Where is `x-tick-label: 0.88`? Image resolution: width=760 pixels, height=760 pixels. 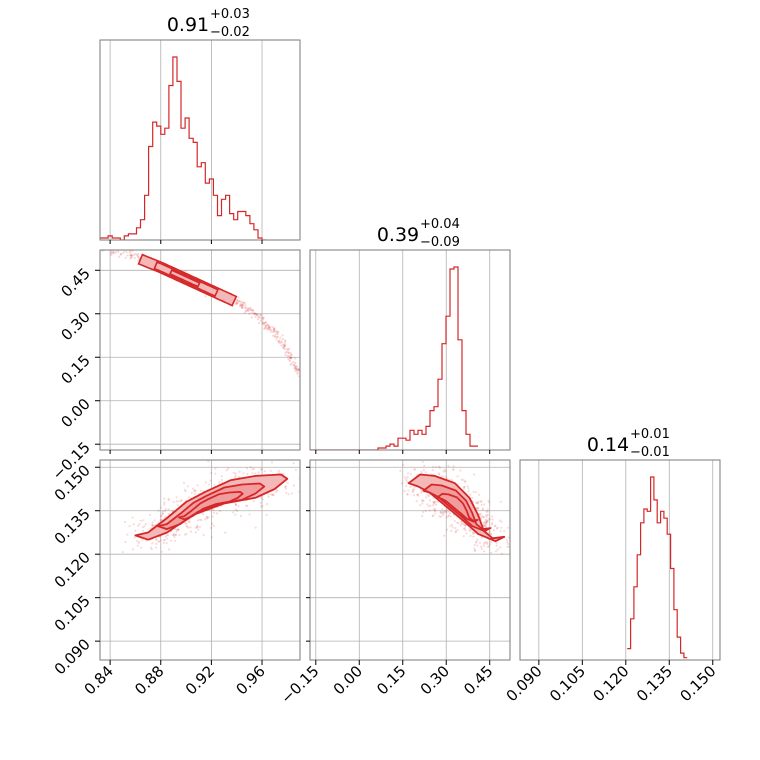
x-tick-label: 0.88 is located at coordinates (149, 680).